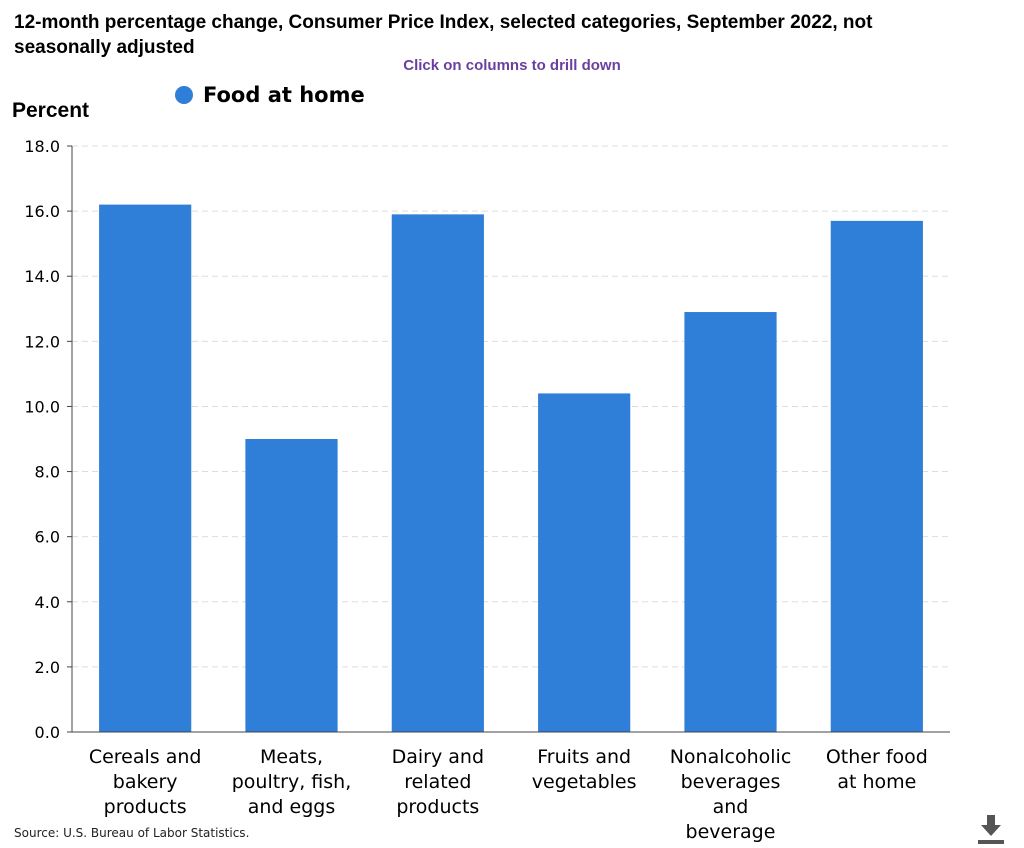  I want to click on source-note: Source: U.S. Bureau of Labor Statistics., so click(132, 833).